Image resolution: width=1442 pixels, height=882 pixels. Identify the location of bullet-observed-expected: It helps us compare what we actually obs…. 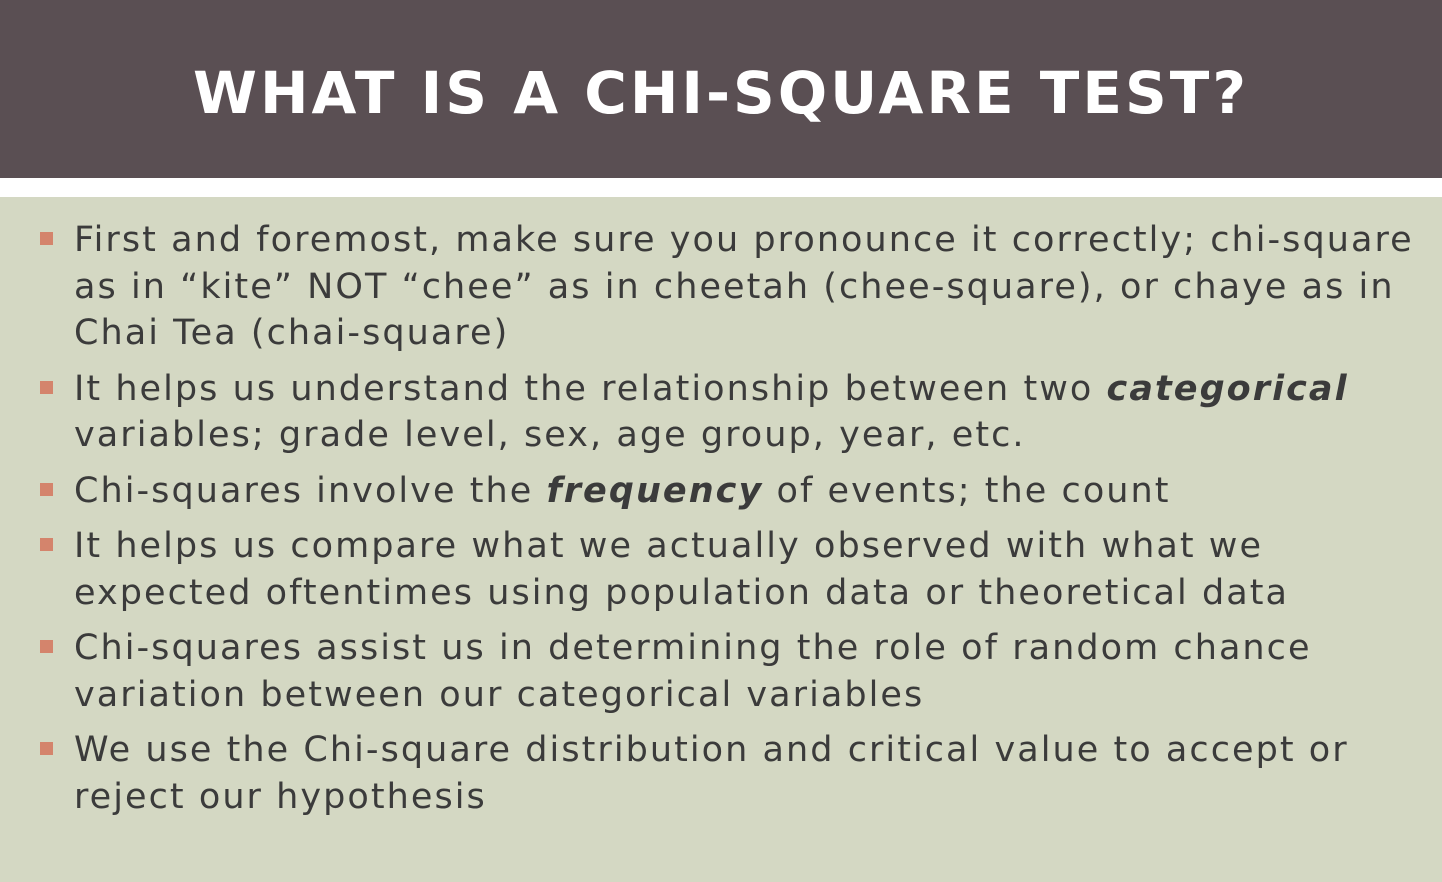
(735, 569).